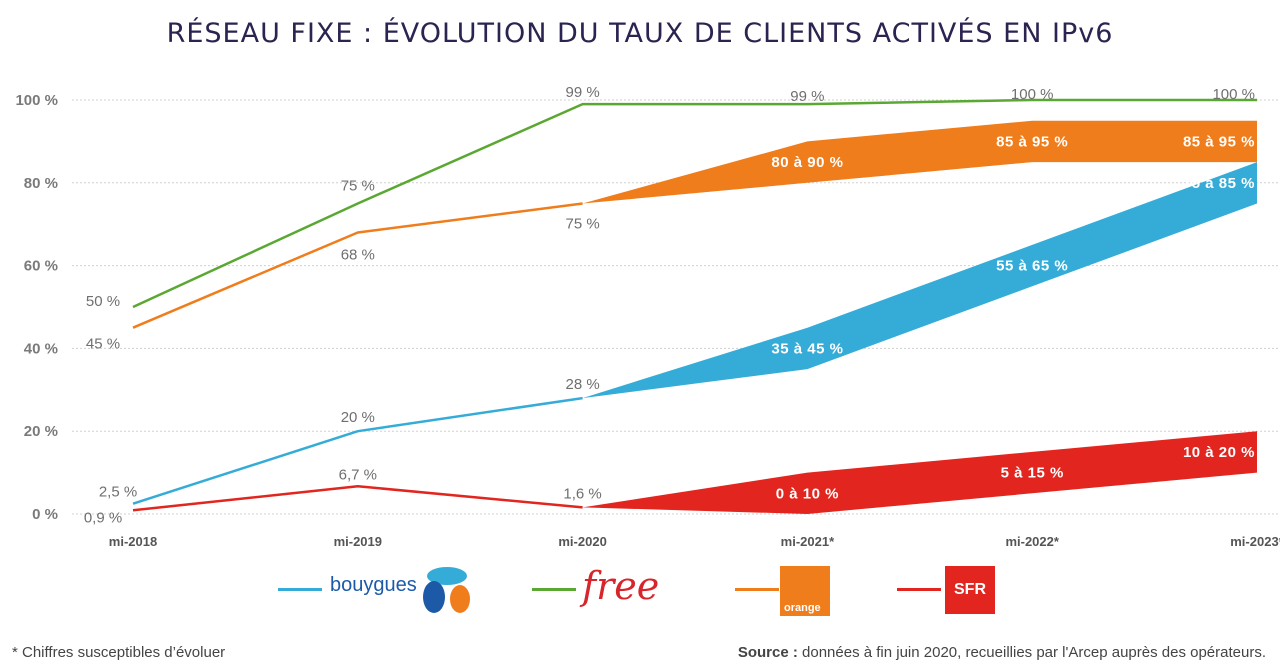 The width and height of the screenshot is (1280, 672). What do you see at coordinates (358, 541) in the screenshot?
I see `x-tick-label: mi-2019` at bounding box center [358, 541].